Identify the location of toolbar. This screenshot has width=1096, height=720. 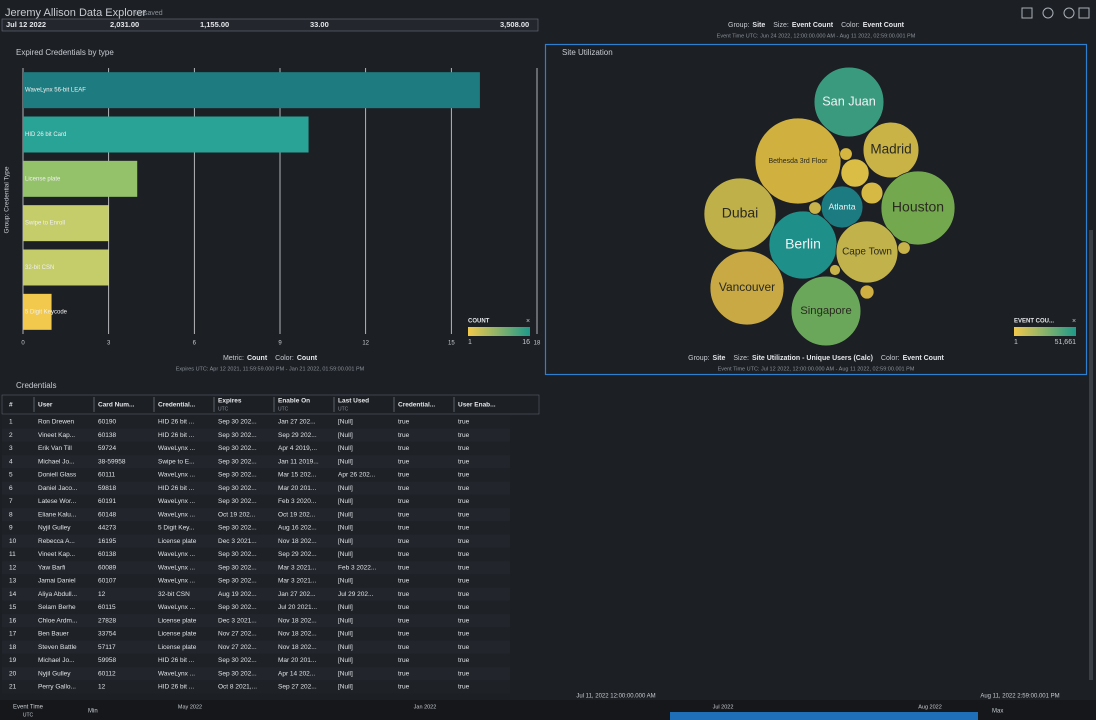
(1055, 13).